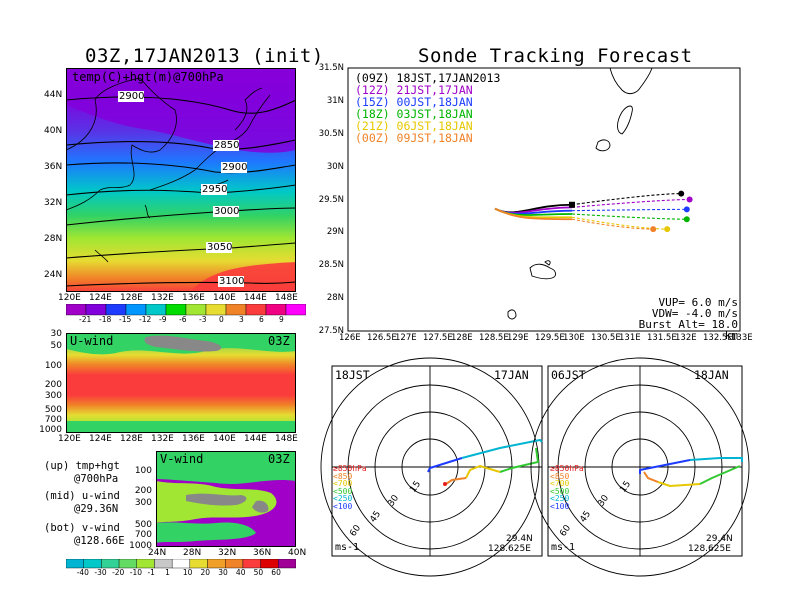  Describe the element at coordinates (227, 145) in the screenshot. I see `contour-label: 2850` at that location.